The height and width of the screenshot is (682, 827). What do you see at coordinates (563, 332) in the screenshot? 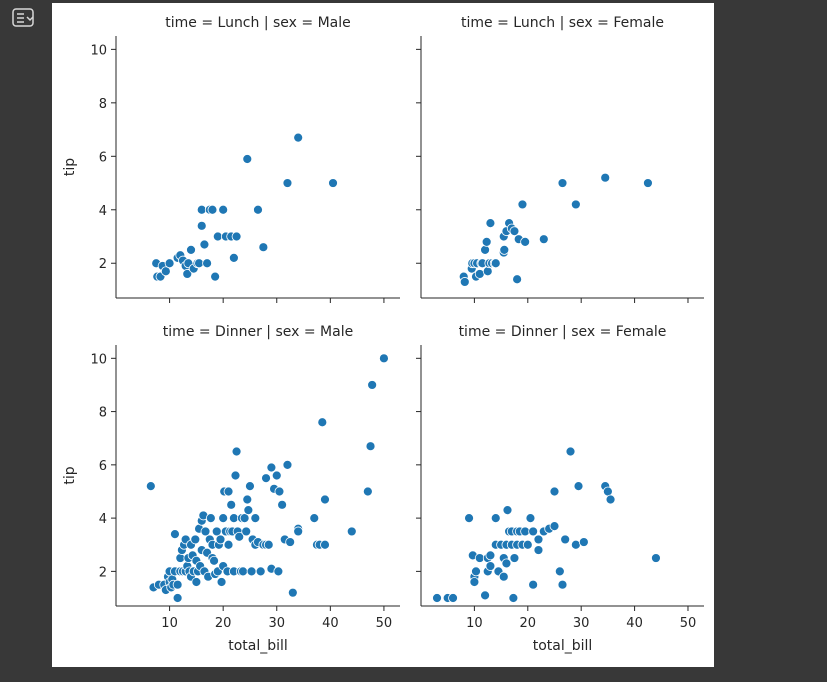
I see `facet-title: time = Dinner | sex = Female` at bounding box center [563, 332].